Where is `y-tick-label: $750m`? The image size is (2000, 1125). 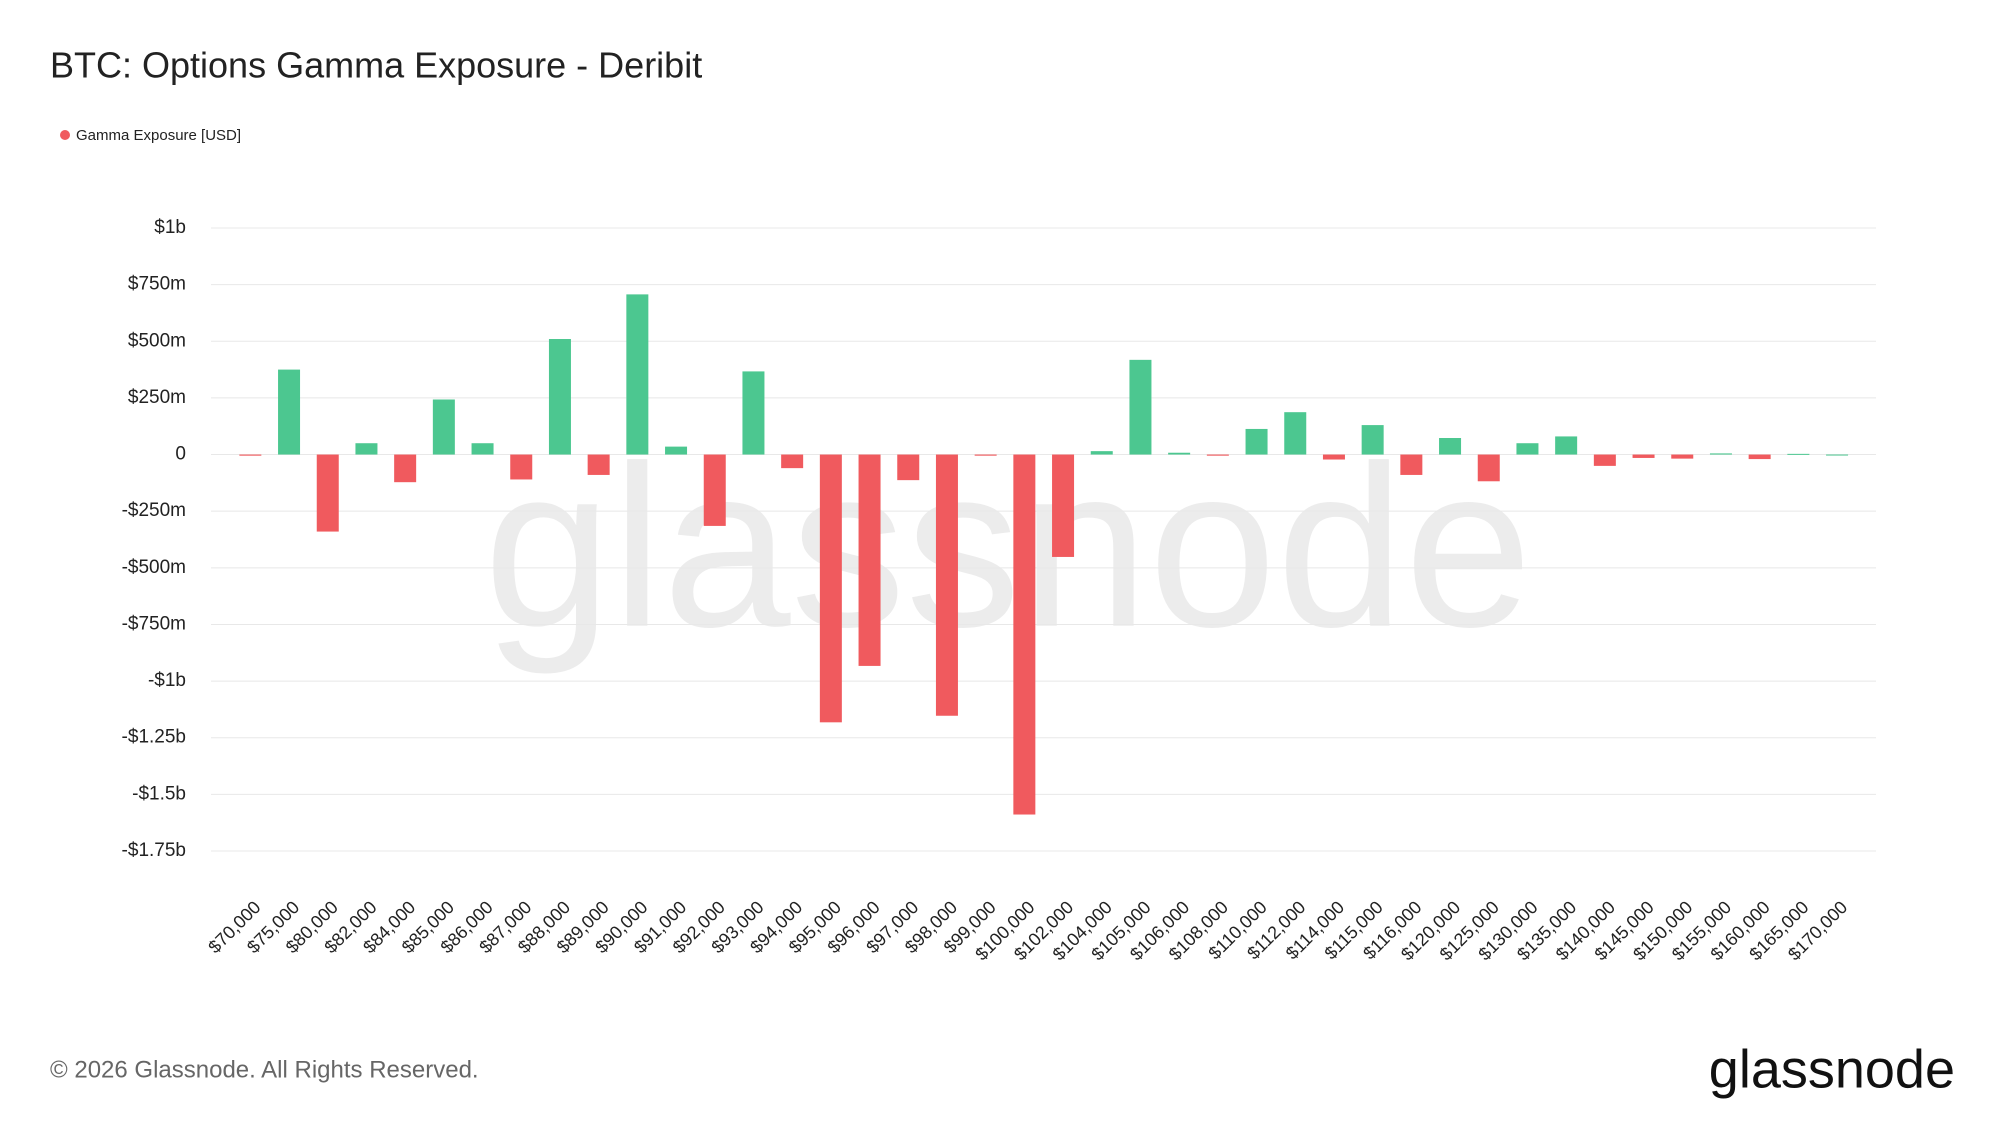 y-tick-label: $750m is located at coordinates (157, 284).